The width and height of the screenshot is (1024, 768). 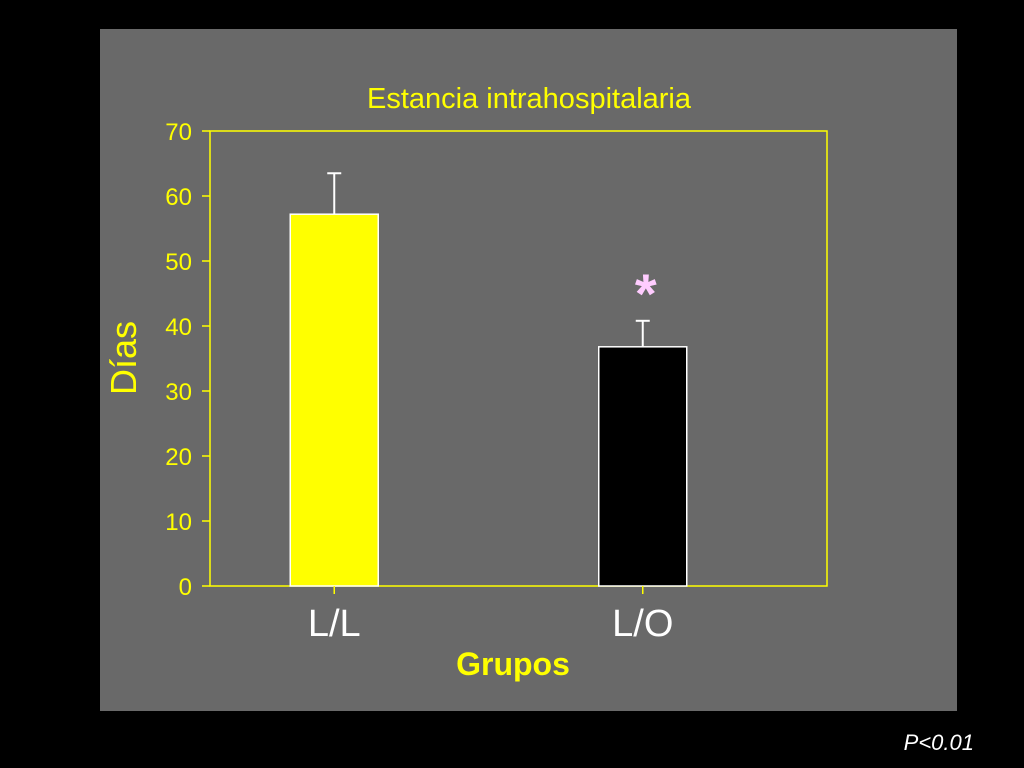 I want to click on y-tick-label: 60, so click(x=178, y=197).